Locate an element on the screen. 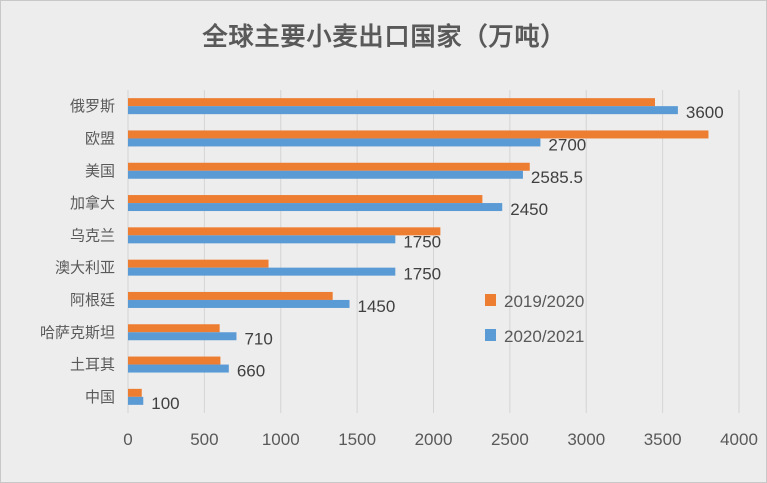  x-tick-label: 3500 is located at coordinates (663, 439).